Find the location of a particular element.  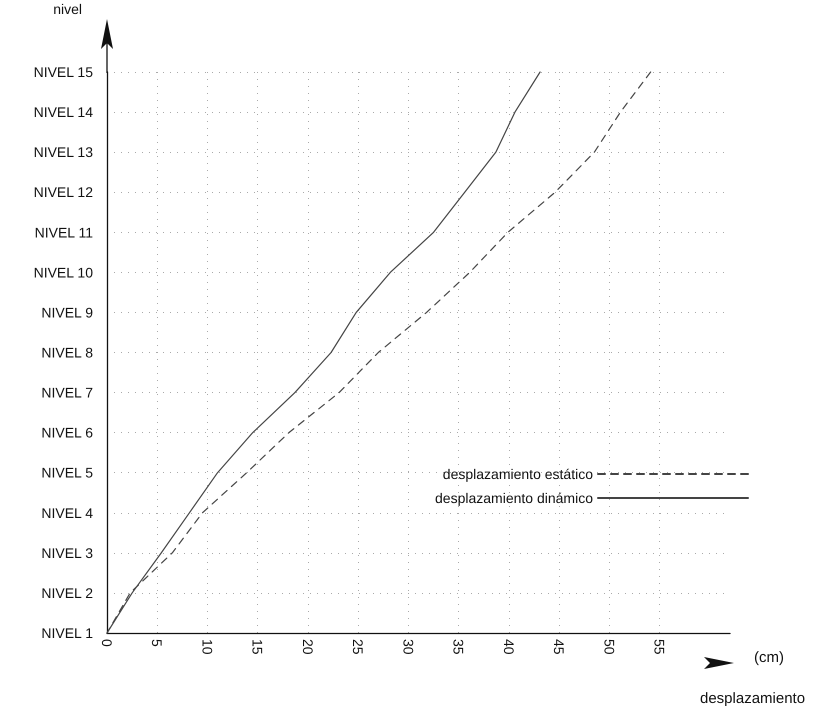

x-tick-label: 40 is located at coordinates (508, 647).